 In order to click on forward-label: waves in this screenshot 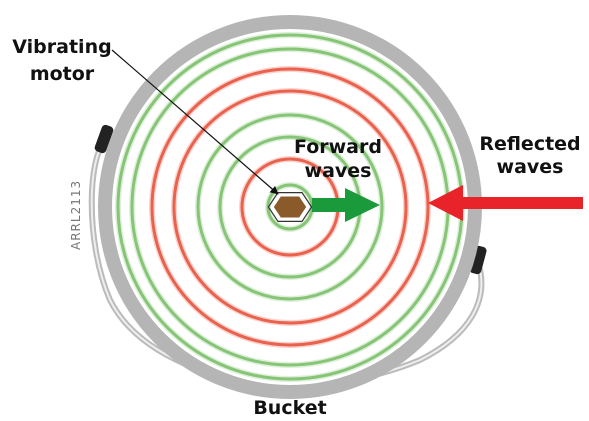, I will do `click(338, 171)`.